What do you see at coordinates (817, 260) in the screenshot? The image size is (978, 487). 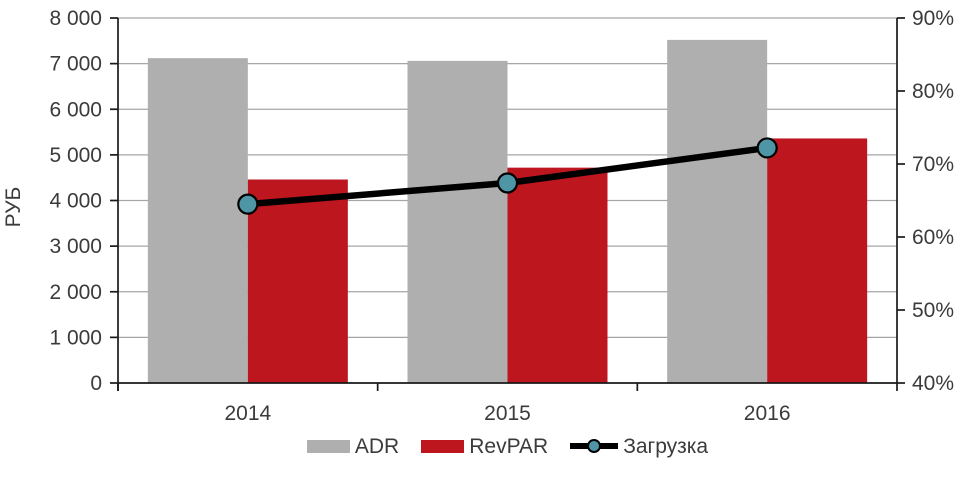 I see `bar-revpar-2016` at bounding box center [817, 260].